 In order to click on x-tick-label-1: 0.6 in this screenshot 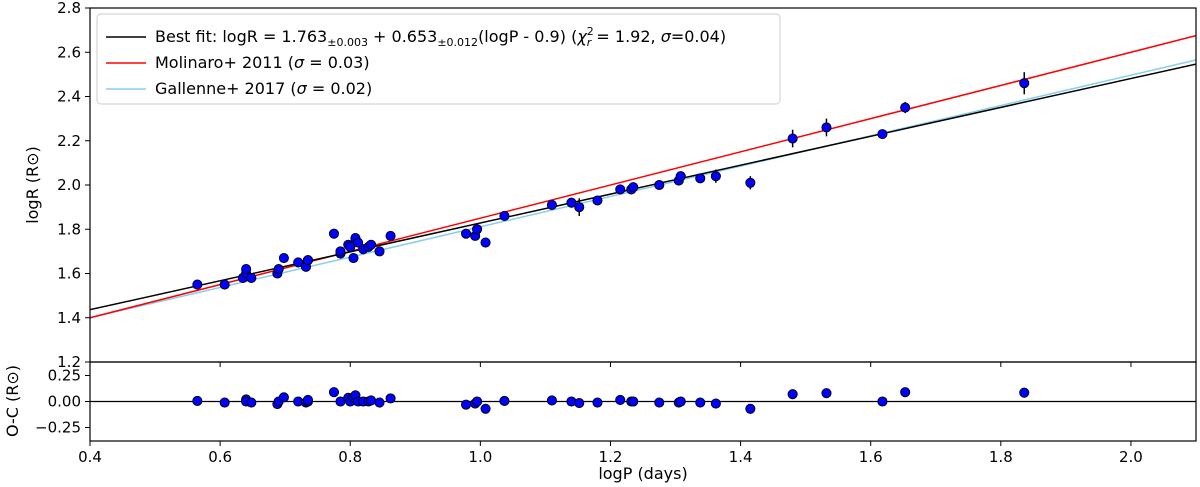, I will do `click(220, 457)`.